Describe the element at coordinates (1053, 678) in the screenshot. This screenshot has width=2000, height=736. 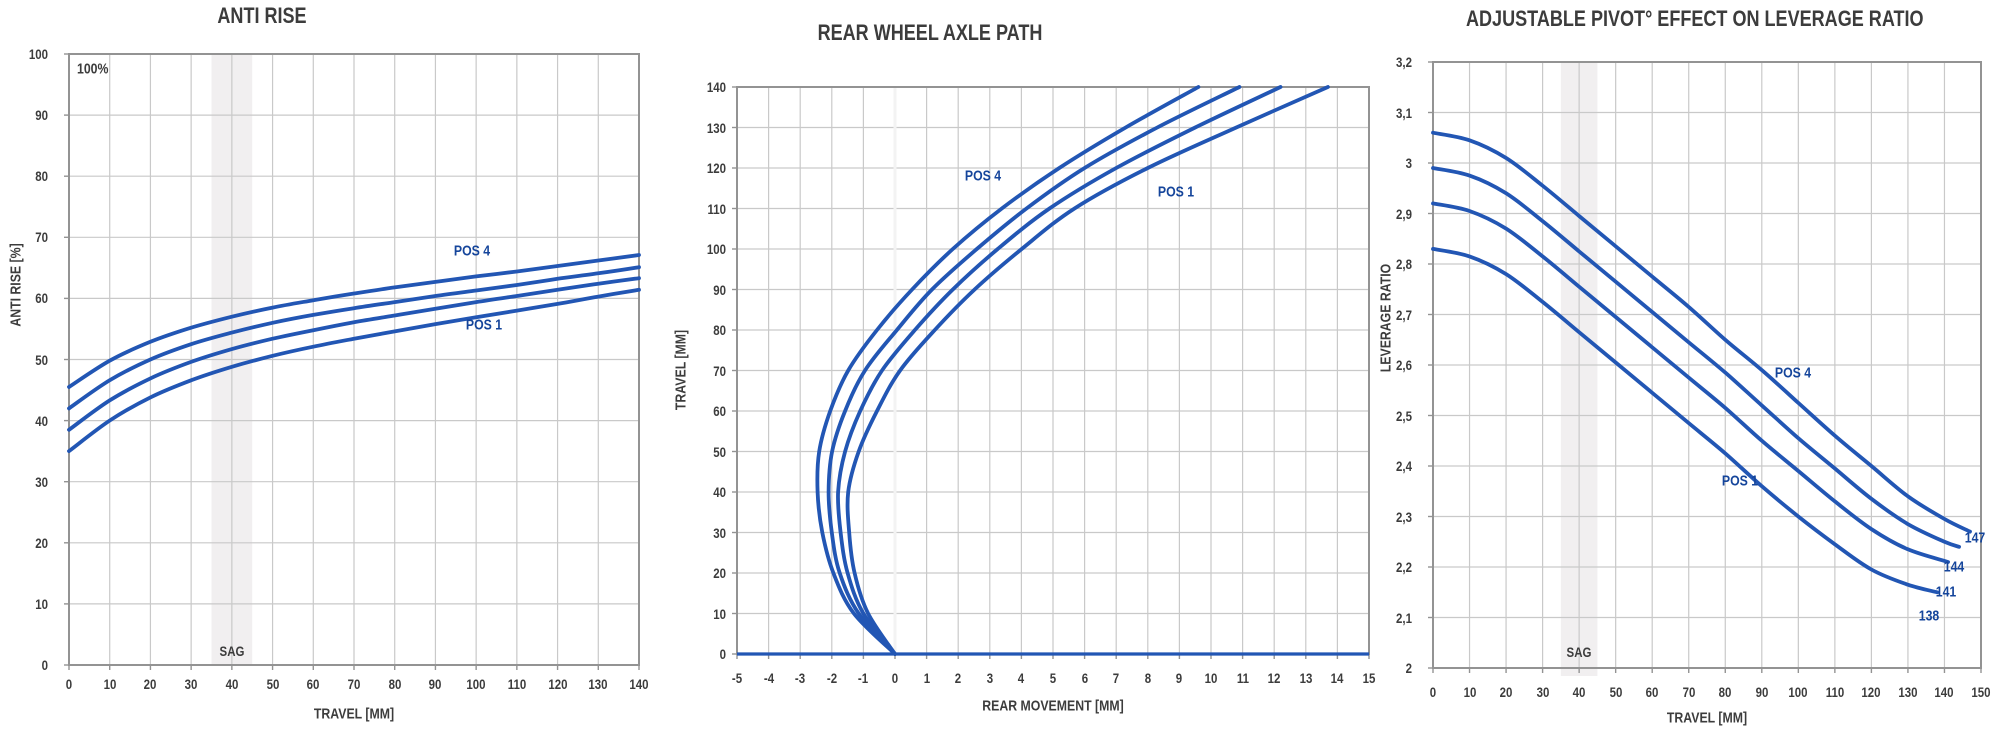
I see `x-tick-label: 5` at that location.